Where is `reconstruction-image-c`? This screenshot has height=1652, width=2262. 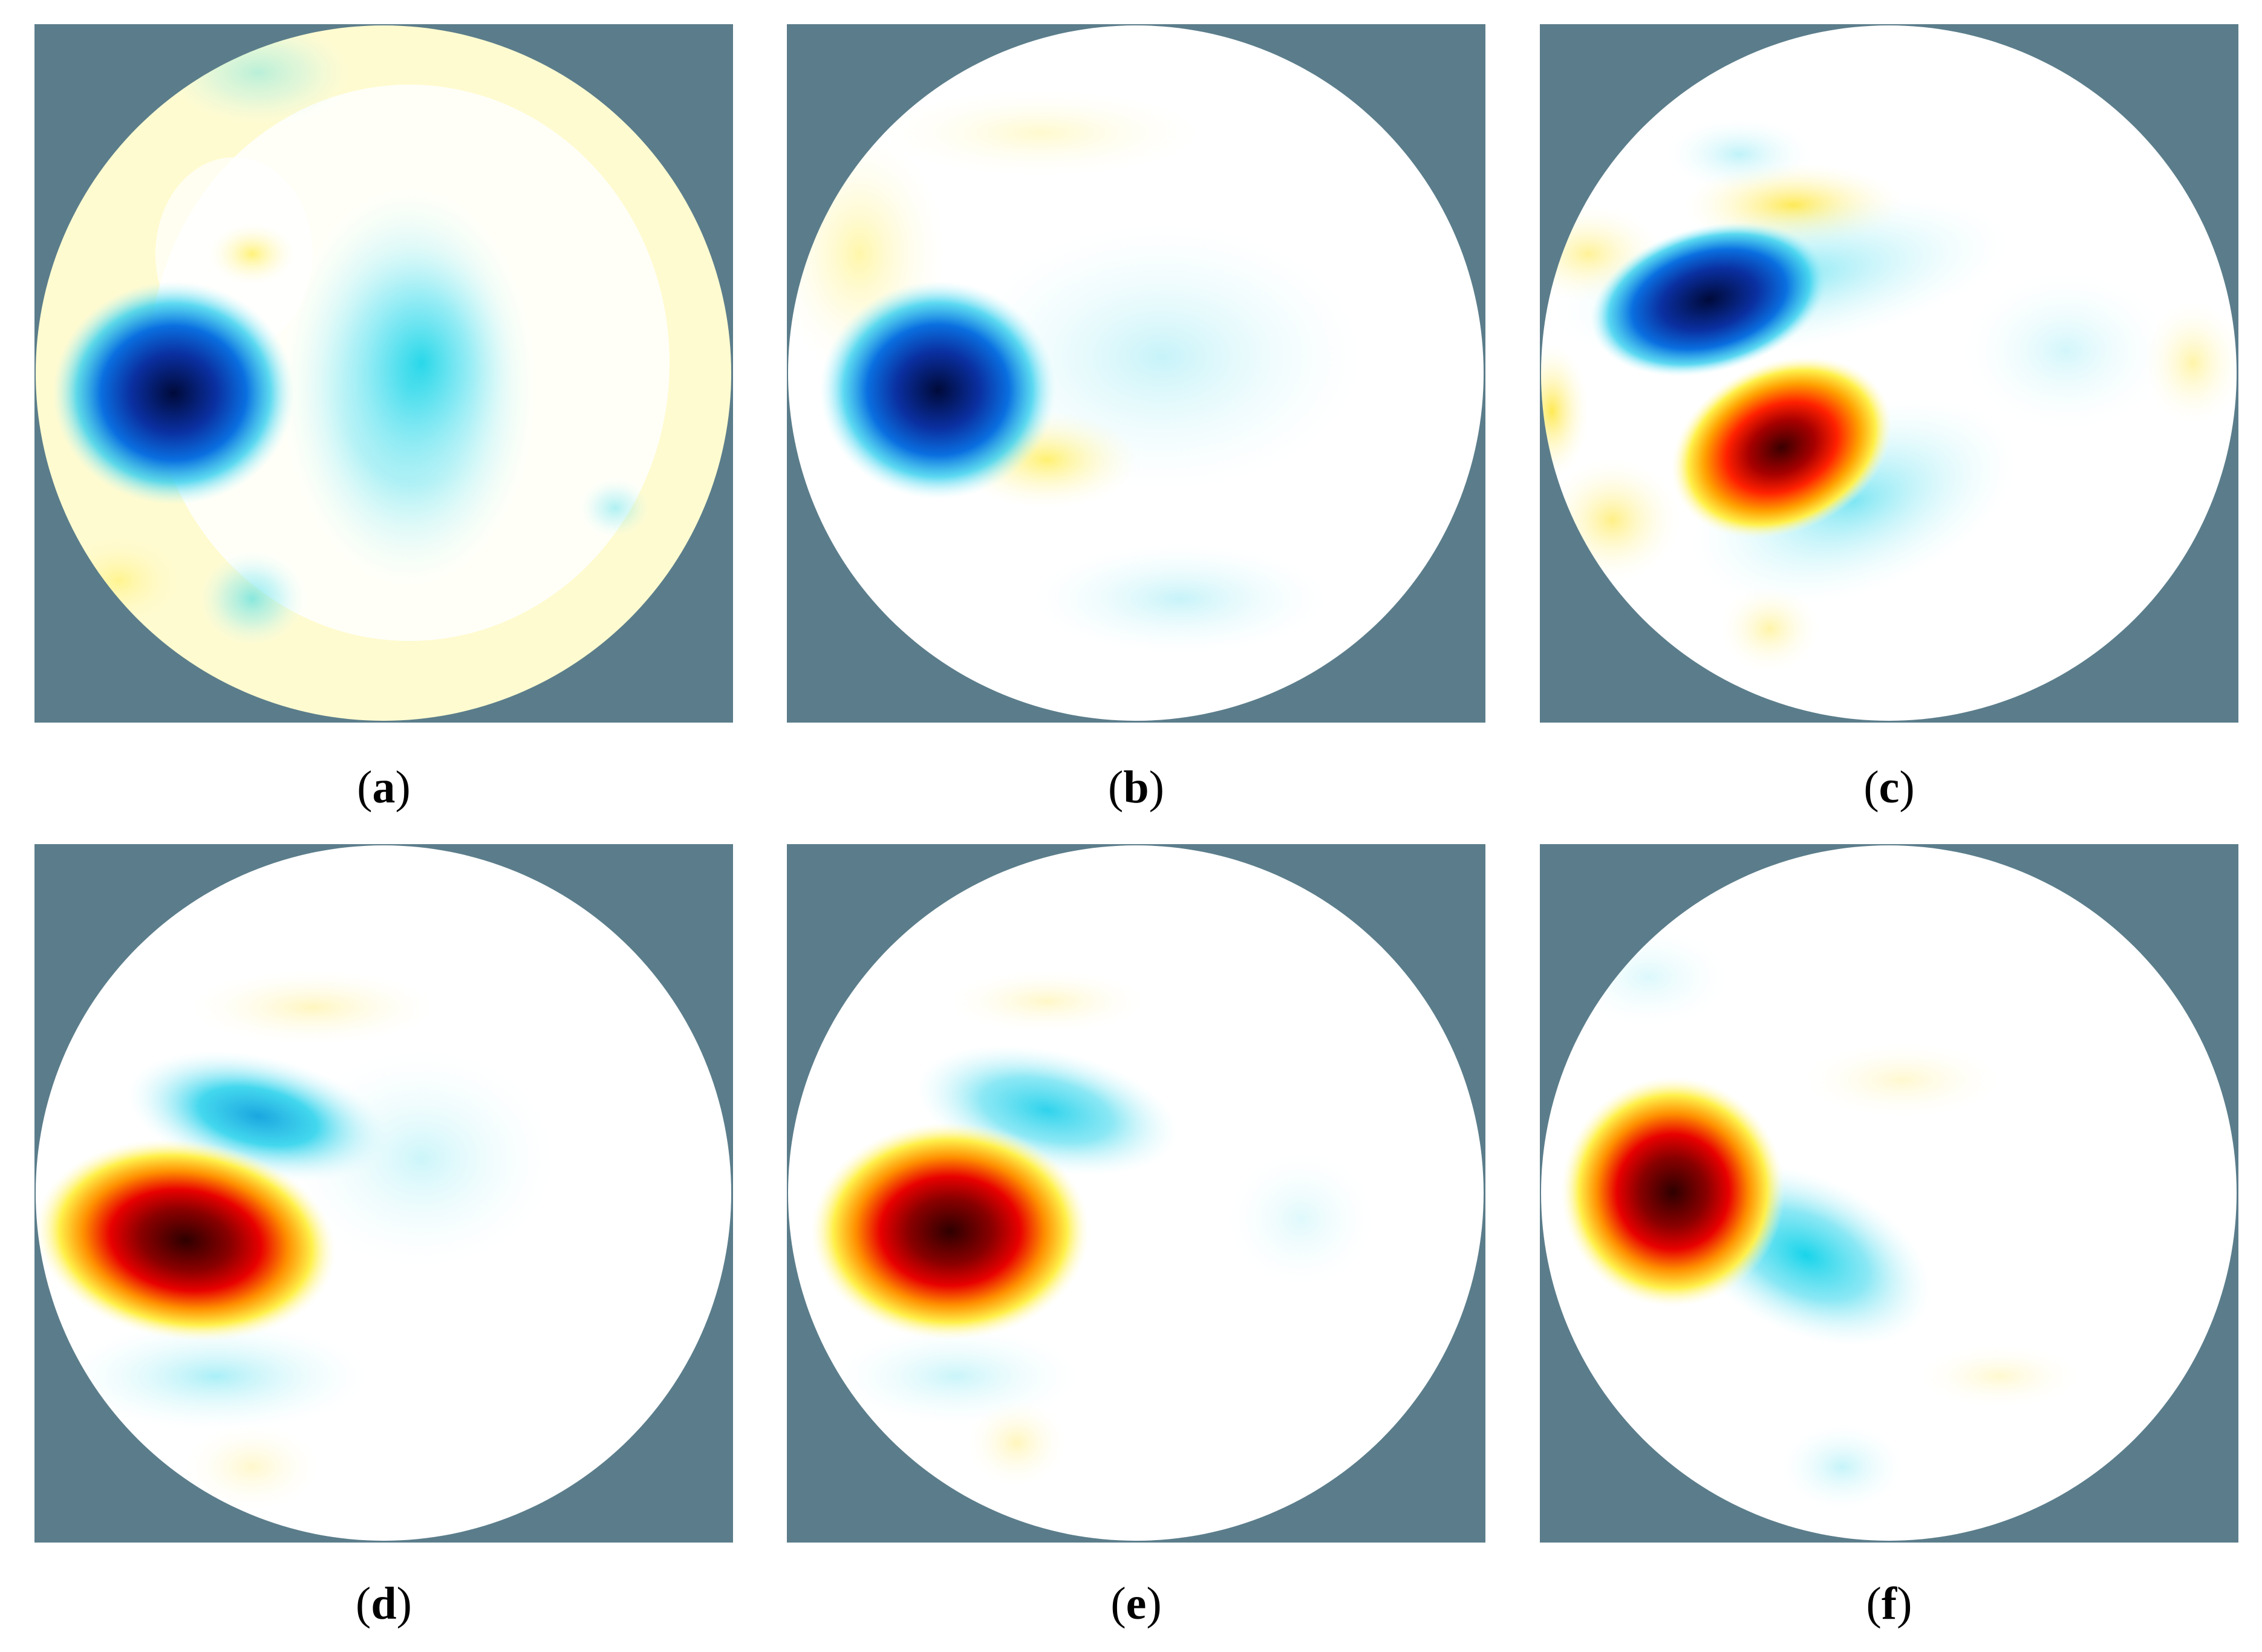
reconstruction-image-c is located at coordinates (1889, 374).